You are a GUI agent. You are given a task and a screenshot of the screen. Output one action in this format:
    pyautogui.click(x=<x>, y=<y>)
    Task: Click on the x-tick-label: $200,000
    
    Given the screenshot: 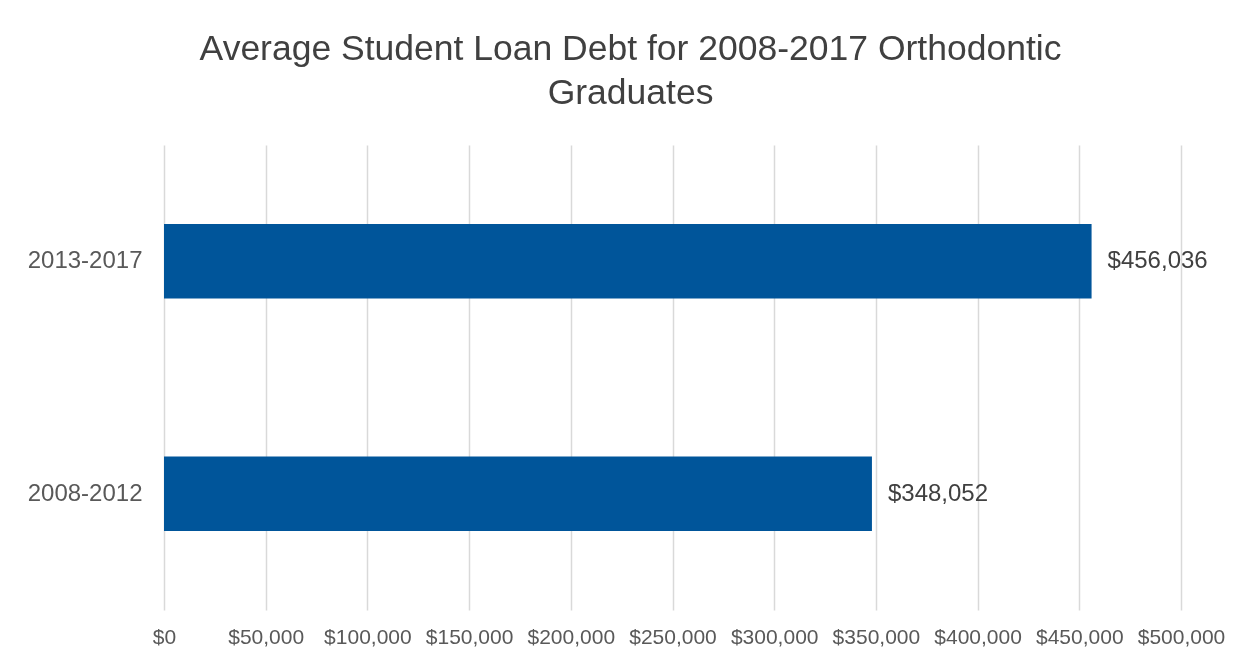 What is the action you would take?
    pyautogui.click(x=571, y=636)
    